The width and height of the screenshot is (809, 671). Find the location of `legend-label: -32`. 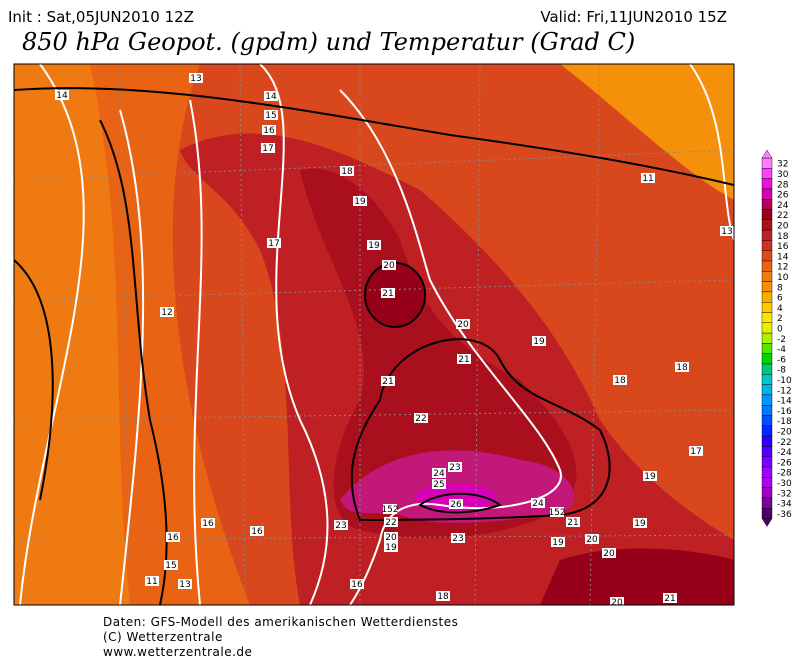

legend-label: -32 is located at coordinates (784, 494).